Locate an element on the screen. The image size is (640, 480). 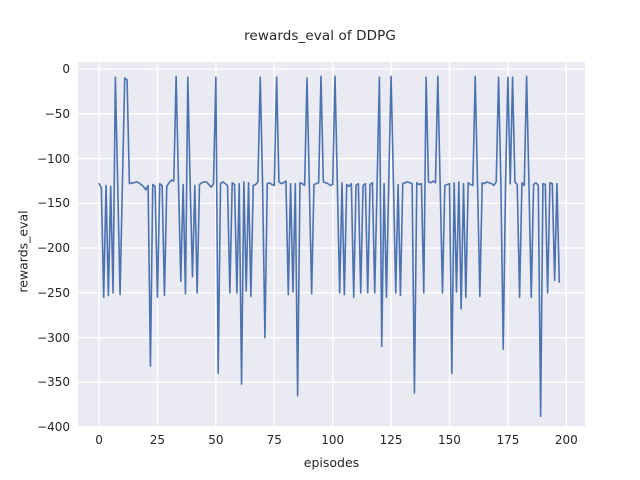
y-tick-label: −300 is located at coordinates (53, 337).